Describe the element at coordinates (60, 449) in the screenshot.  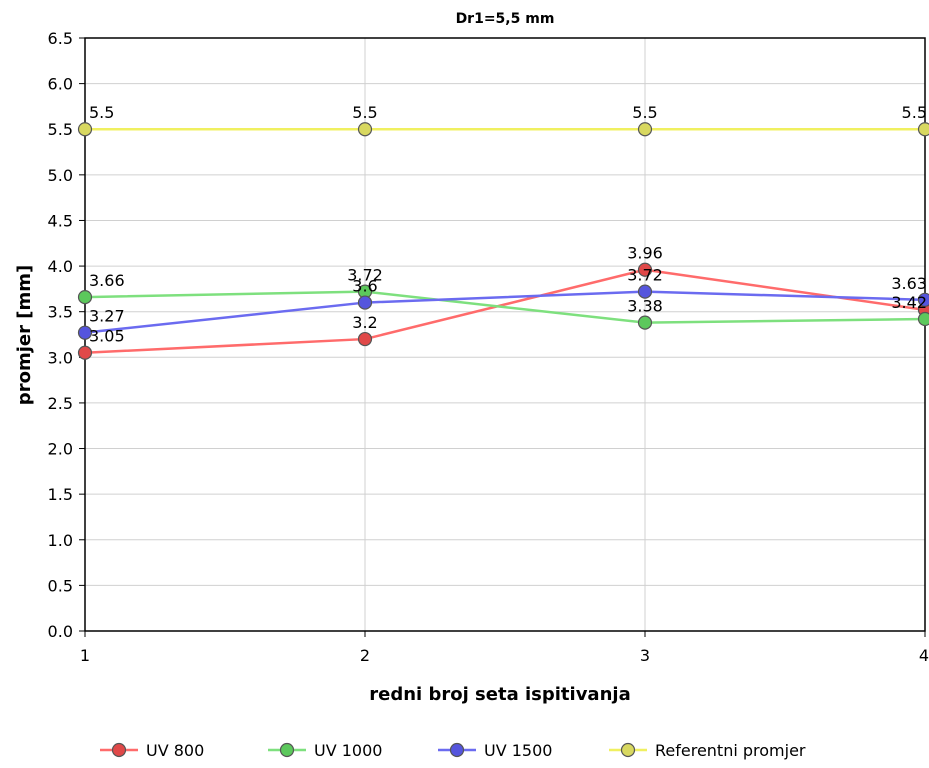
I see `y-tick-label: 2.0` at that location.